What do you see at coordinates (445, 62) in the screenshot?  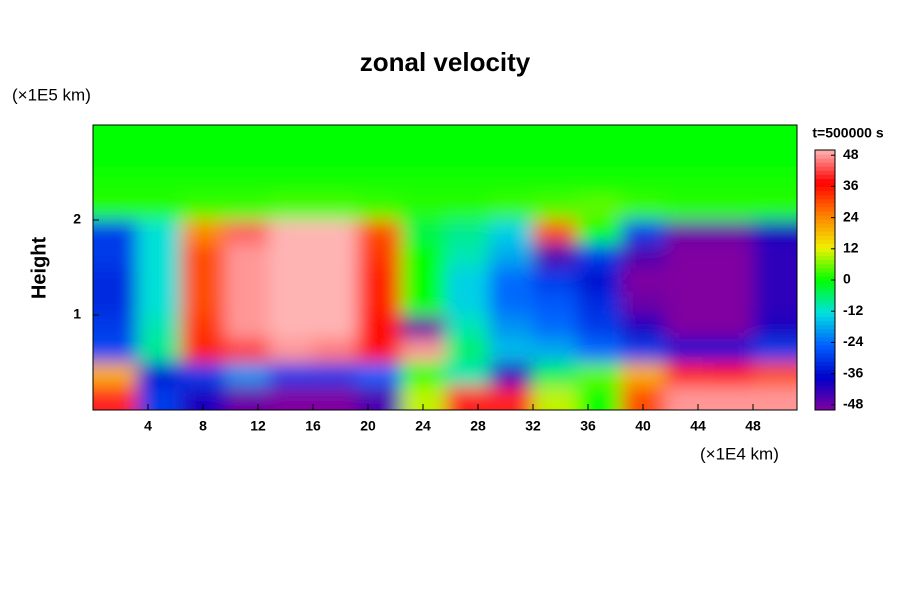 I see `chart-title: zonal velocity` at bounding box center [445, 62].